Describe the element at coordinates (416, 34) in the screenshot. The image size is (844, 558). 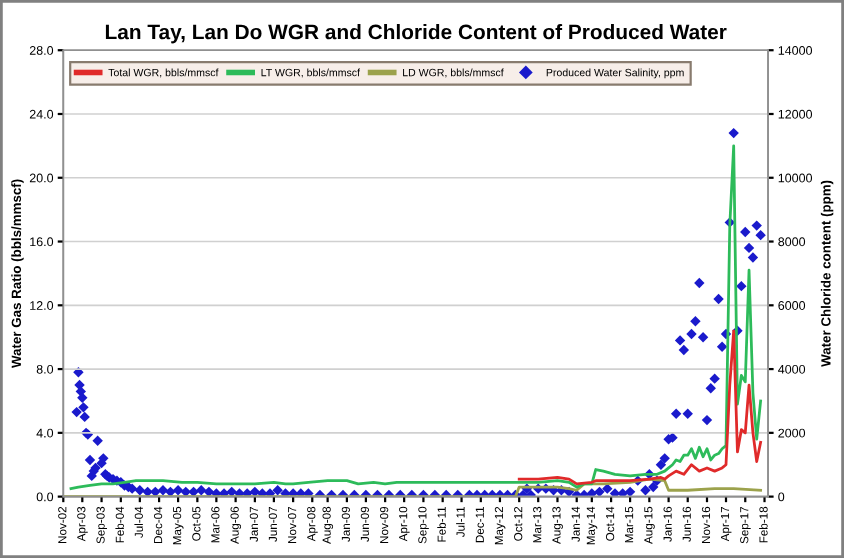
I see `chart-title: Lan Tay, Lan Do WGR and Chloride Content of Produced Water` at that location.